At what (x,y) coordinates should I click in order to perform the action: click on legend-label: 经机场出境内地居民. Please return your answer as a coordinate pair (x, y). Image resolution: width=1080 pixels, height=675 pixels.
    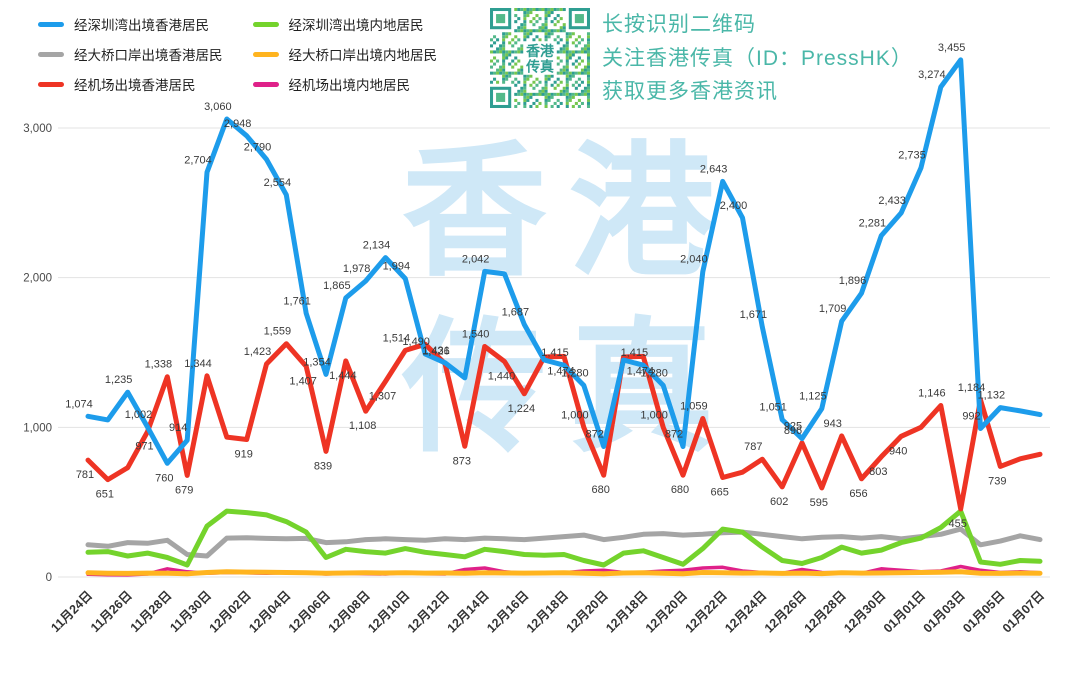
    Looking at the image, I should click on (349, 85).